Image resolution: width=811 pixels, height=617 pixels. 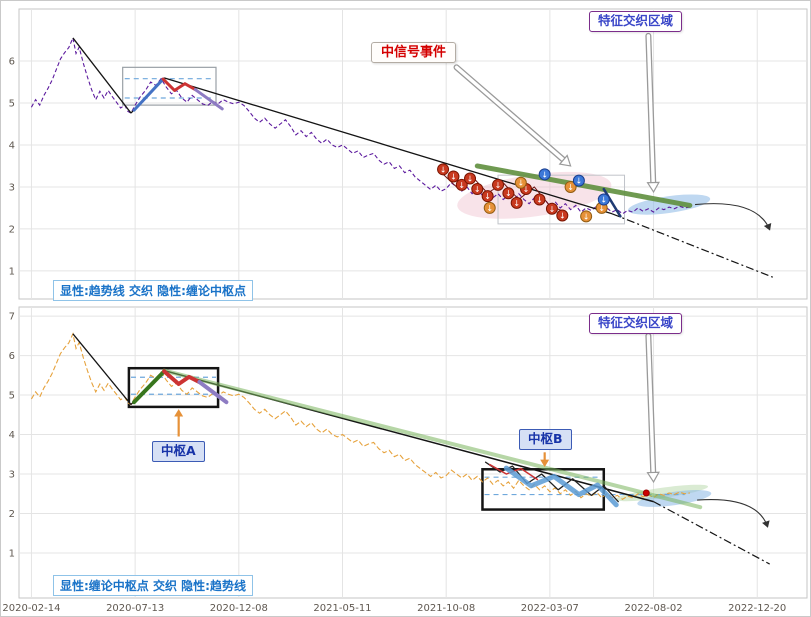 I want to click on bottom-chart-caption: 显性:缠论中枢点 交织 隐性:趋势线, so click(x=153, y=585).